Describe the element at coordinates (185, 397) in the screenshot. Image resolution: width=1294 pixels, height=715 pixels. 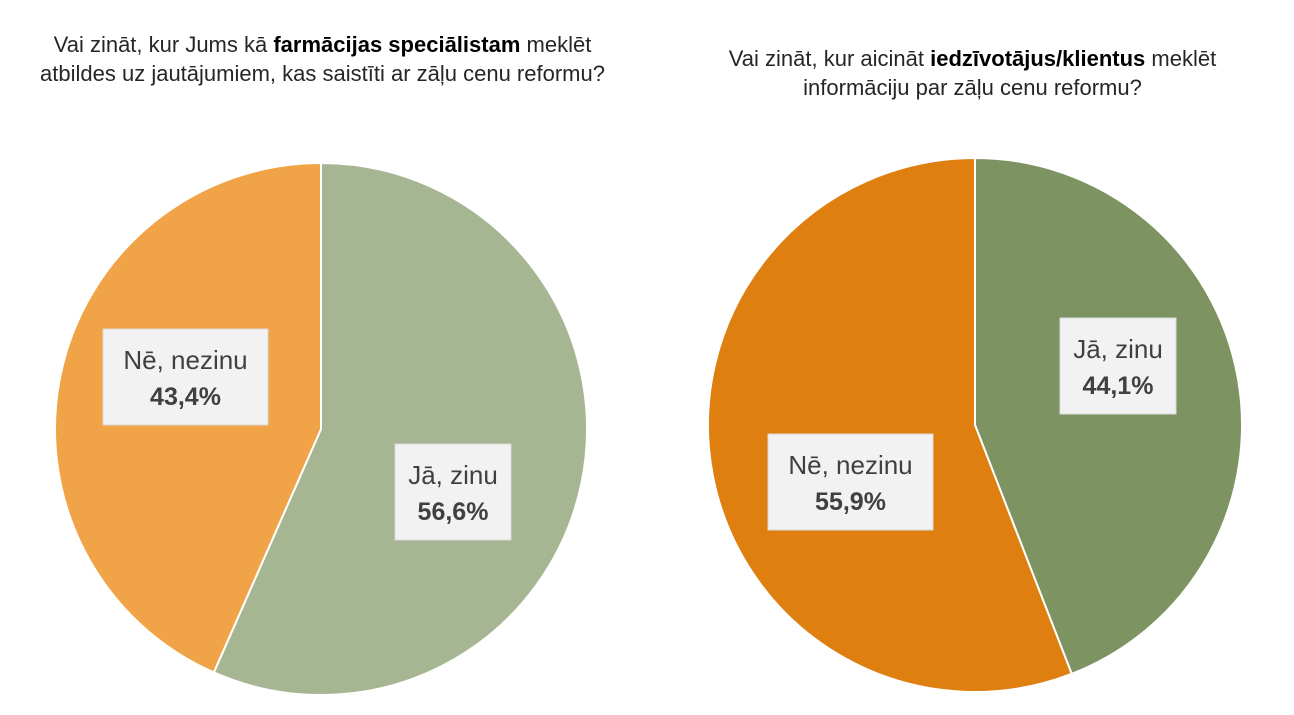
I see `slice-value-label: 43,4%` at that location.